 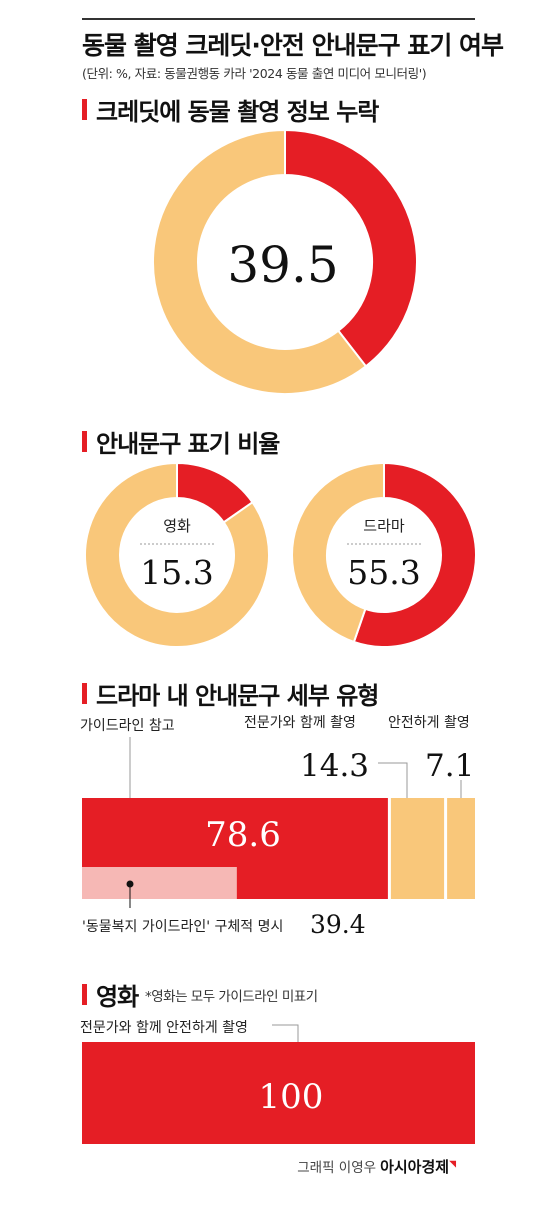 I want to click on bar-category-label: 안전하게 촬영, so click(x=429, y=723).